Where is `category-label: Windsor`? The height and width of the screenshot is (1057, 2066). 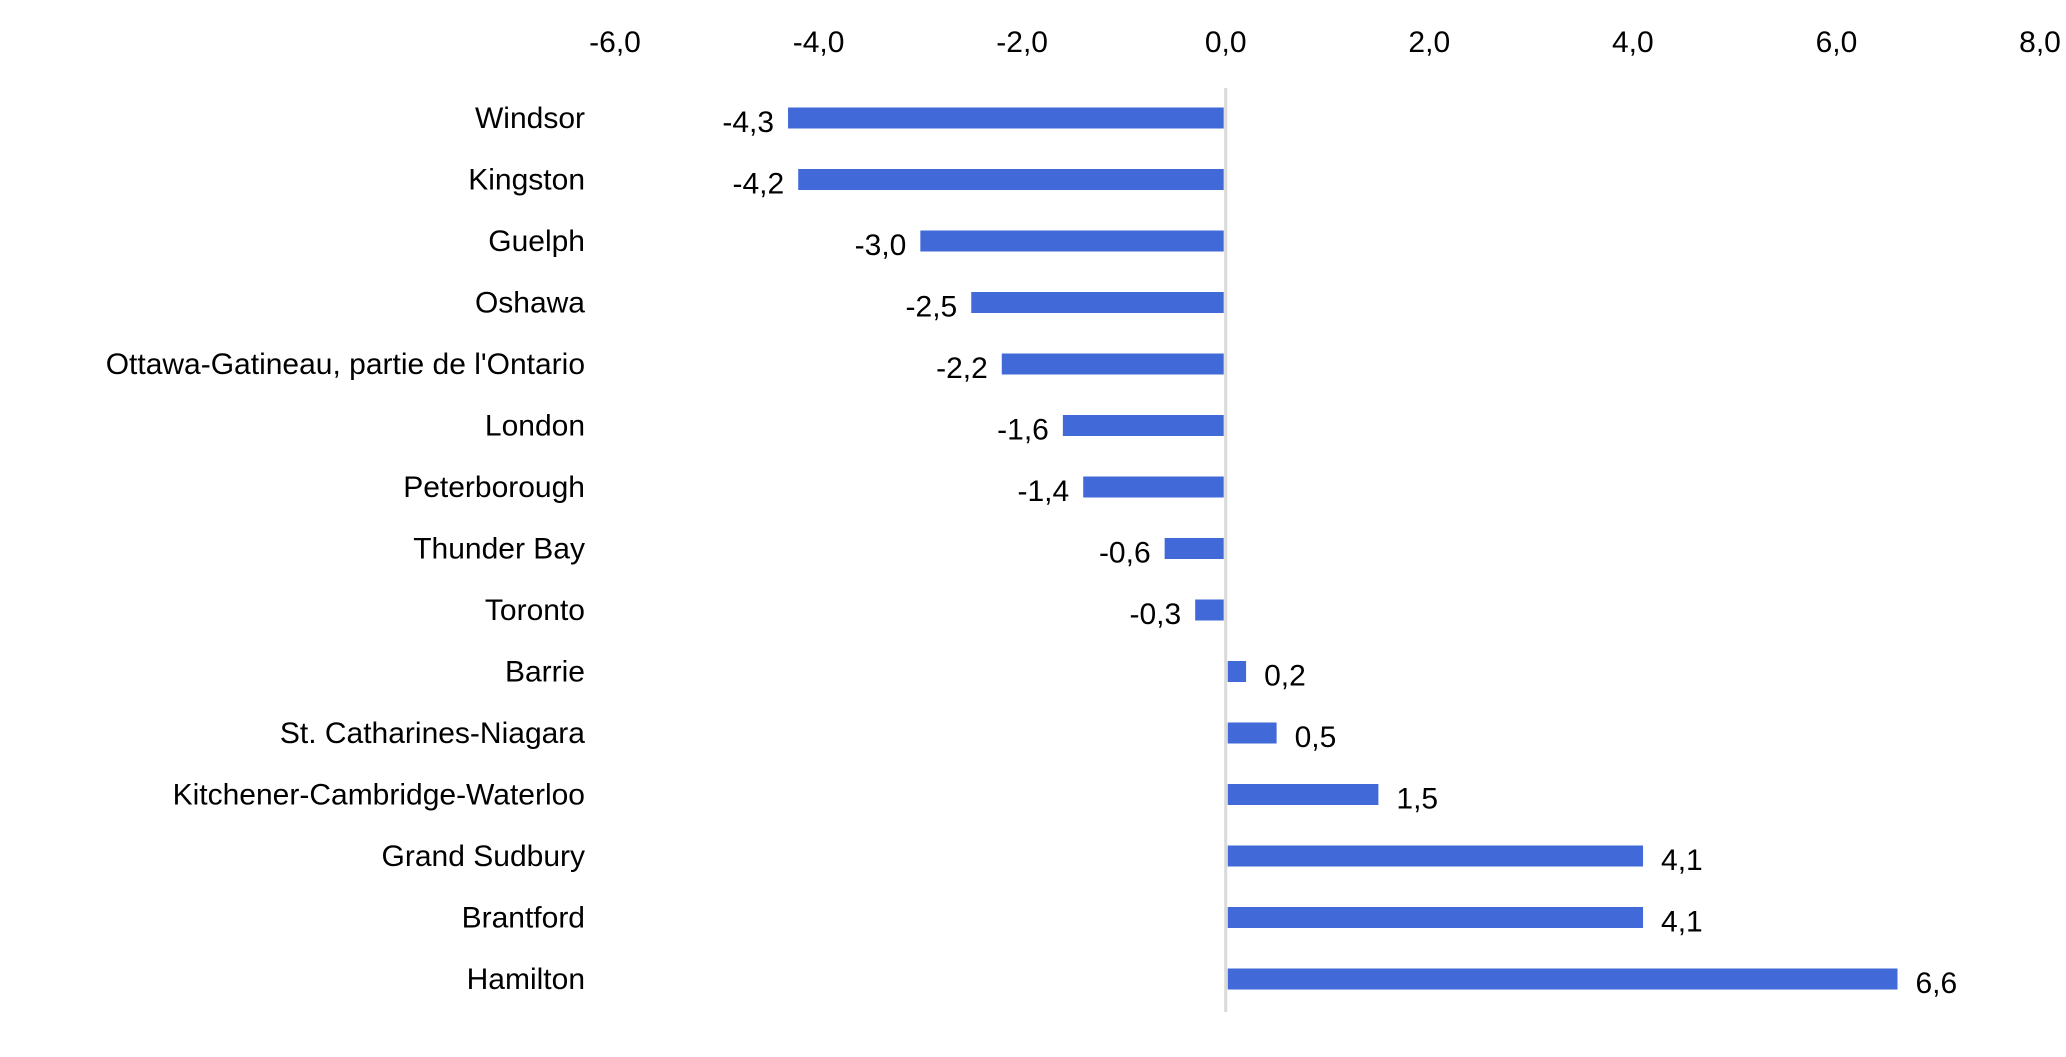
category-label: Windsor is located at coordinates (530, 118).